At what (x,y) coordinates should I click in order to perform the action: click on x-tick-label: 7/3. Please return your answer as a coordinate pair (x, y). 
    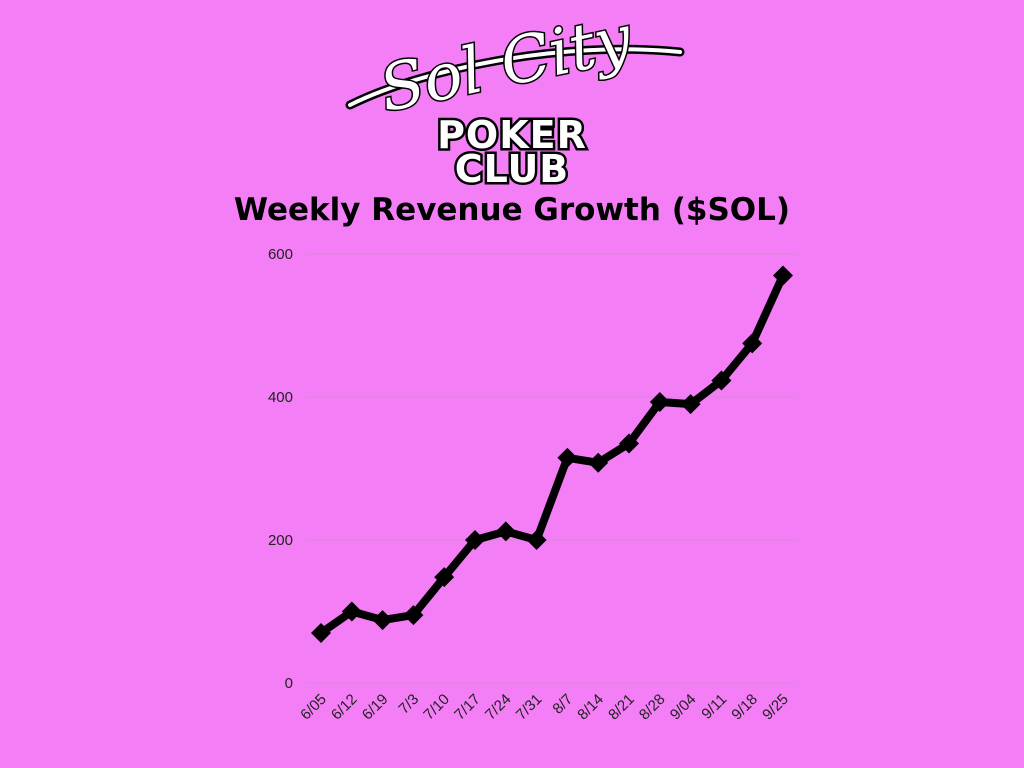
    Looking at the image, I should click on (408, 704).